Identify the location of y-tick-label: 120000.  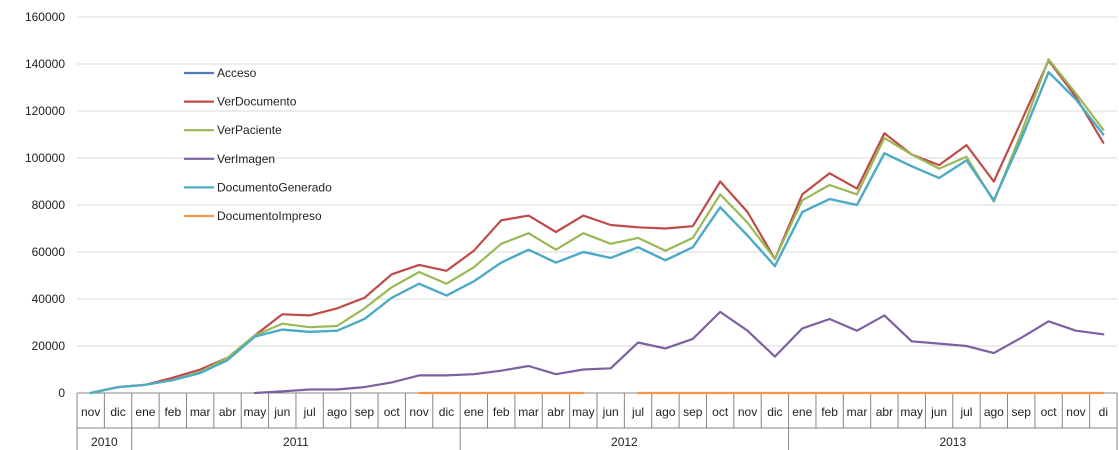
(45, 111).